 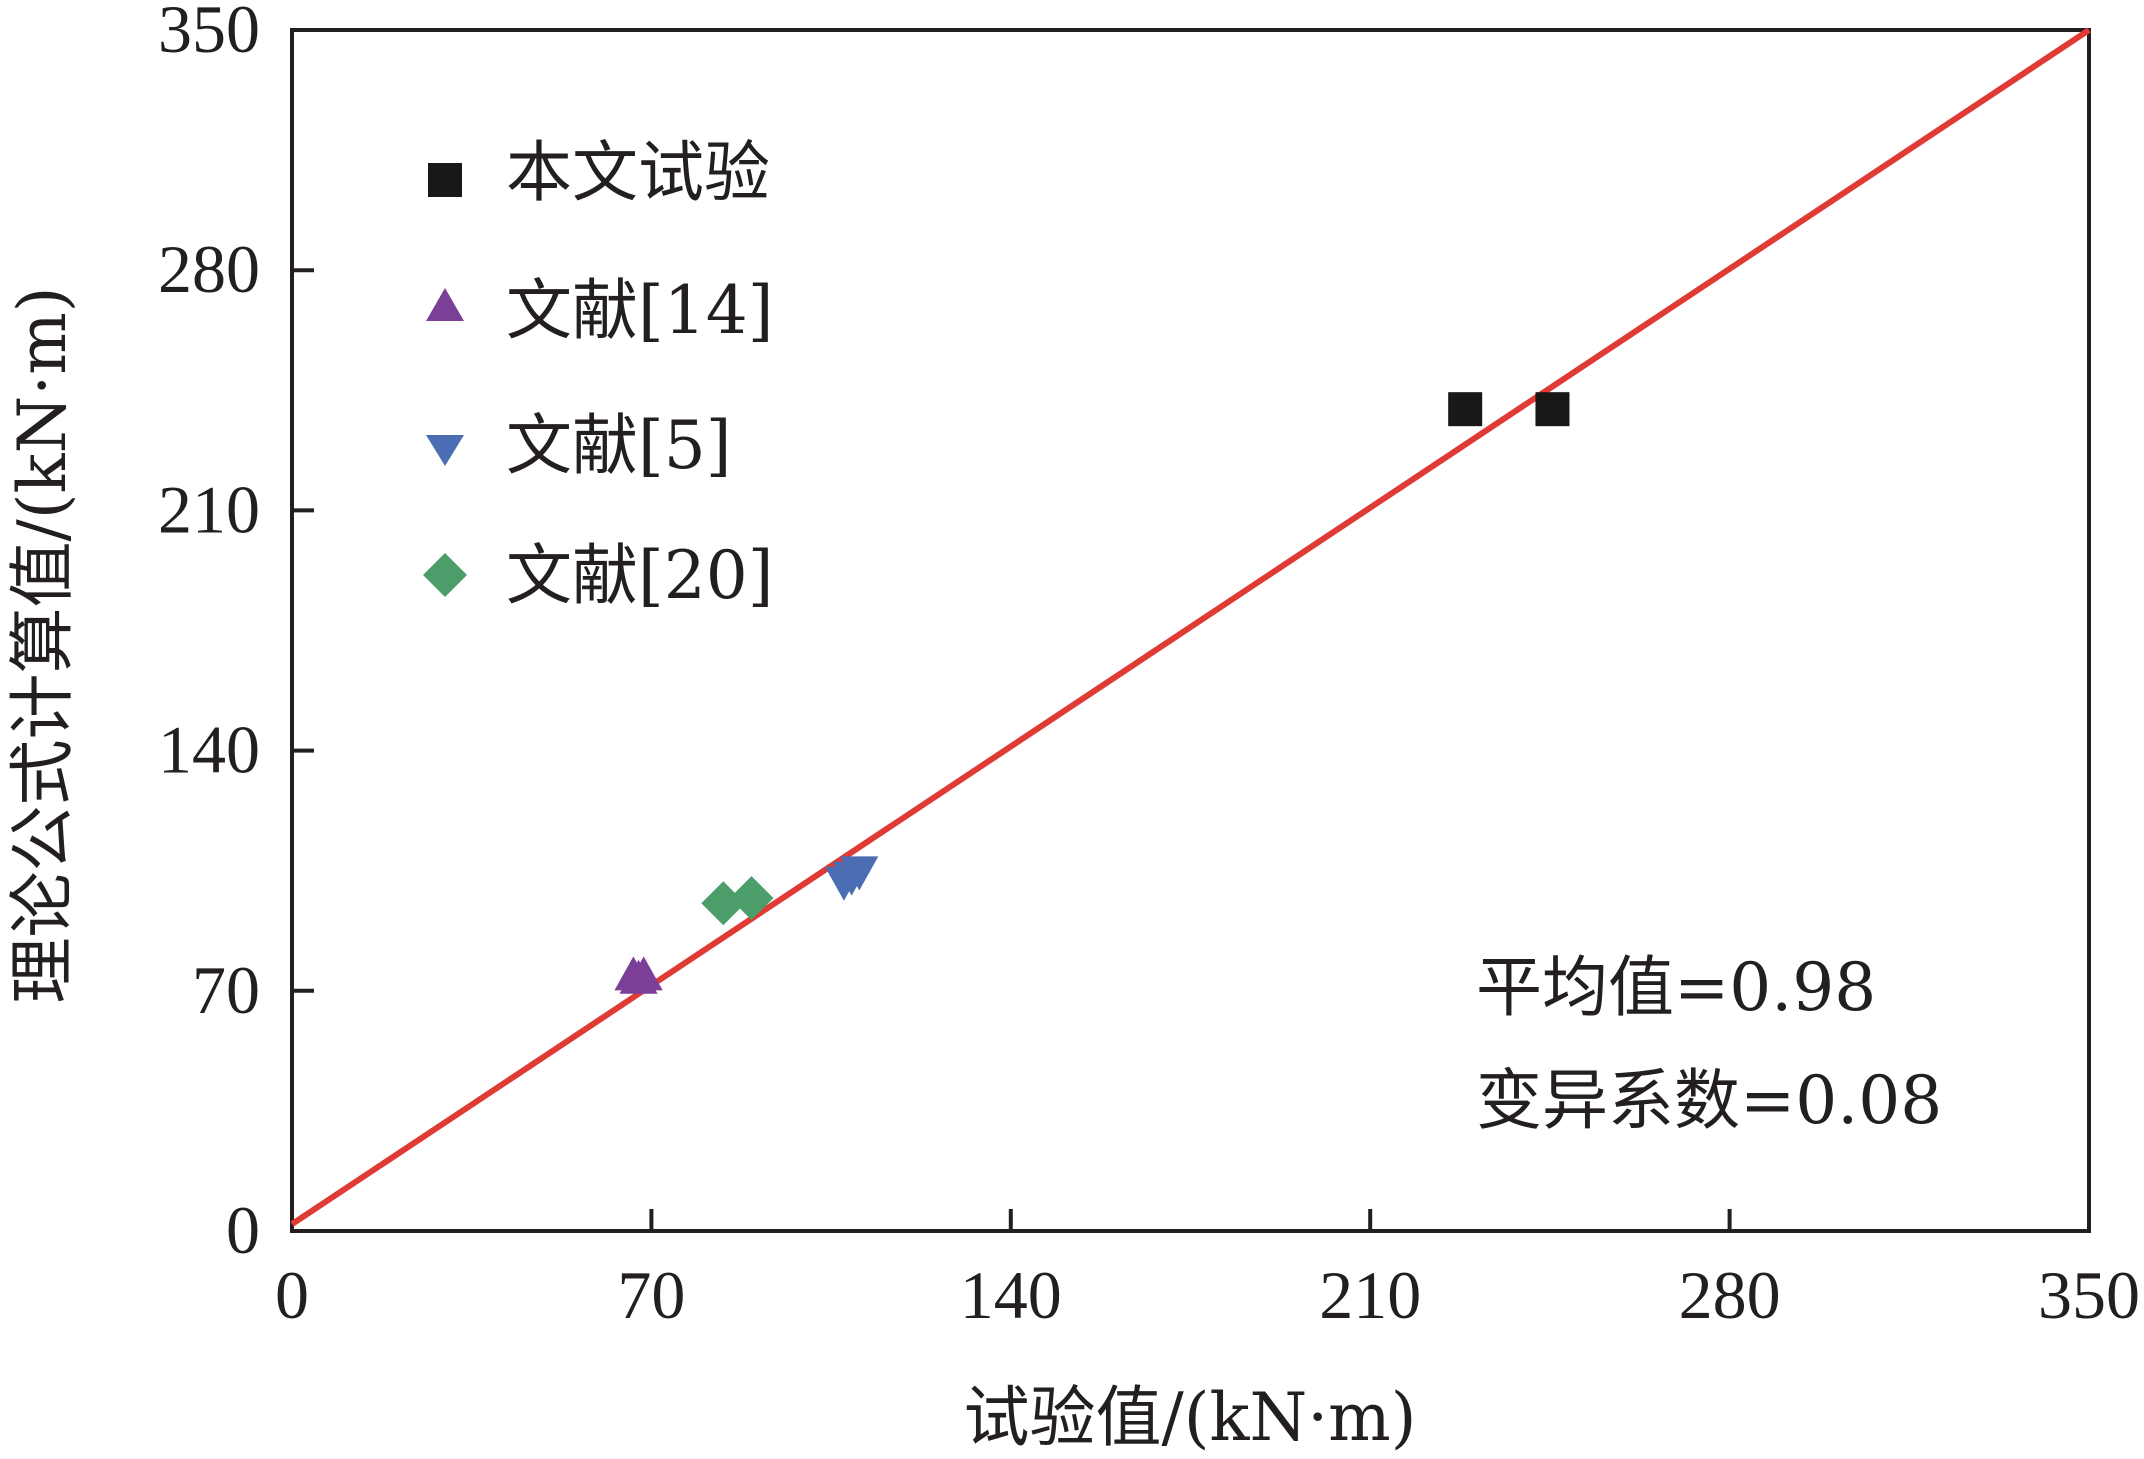 I want to click on legend: 本文试验 文献[14] 文献[5] 文献[20], so click(x=598, y=374).